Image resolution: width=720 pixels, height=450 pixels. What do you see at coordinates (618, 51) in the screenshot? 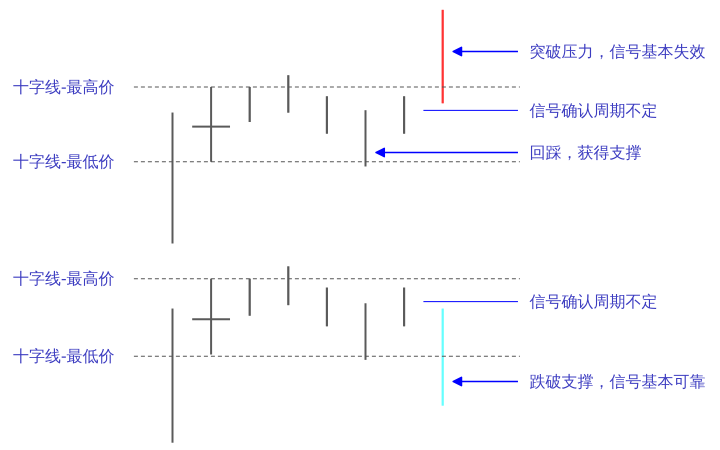
I see `text: 突破压力，信号基本失效` at bounding box center [618, 51].